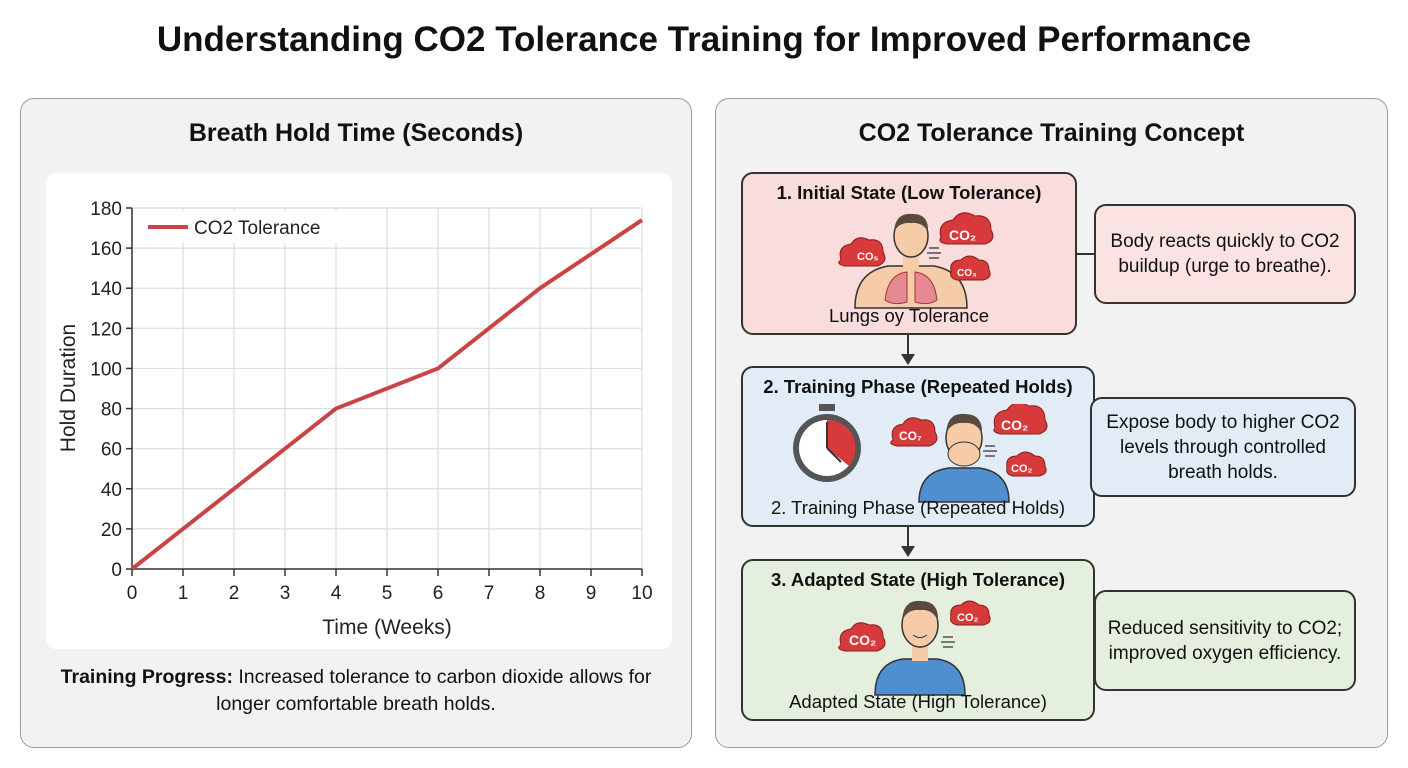  Describe the element at coordinates (111, 530) in the screenshot. I see `y-tick-label: 20` at that location.